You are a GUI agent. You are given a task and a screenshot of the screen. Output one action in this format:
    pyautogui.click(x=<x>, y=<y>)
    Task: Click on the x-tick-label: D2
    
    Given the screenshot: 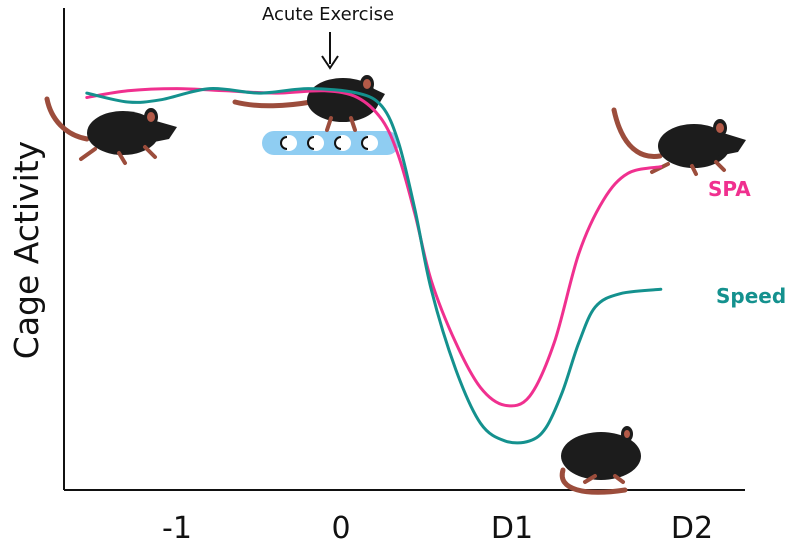 What is the action you would take?
    pyautogui.click(x=692, y=528)
    